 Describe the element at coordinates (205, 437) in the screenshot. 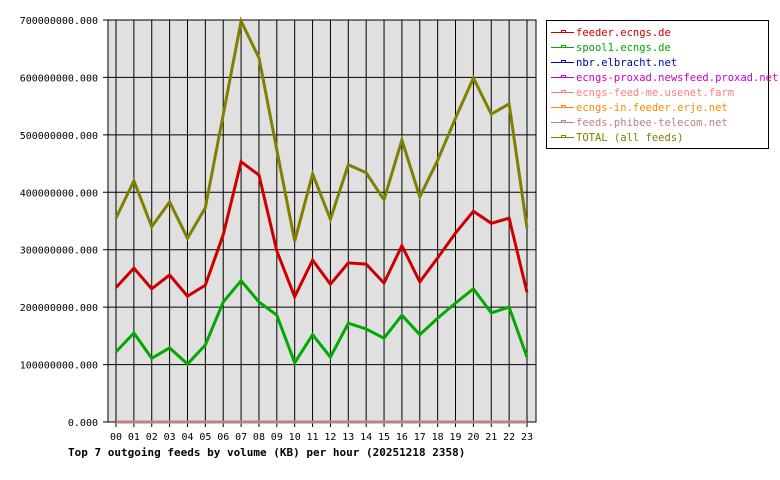

I see `x-tick-label: 05` at that location.